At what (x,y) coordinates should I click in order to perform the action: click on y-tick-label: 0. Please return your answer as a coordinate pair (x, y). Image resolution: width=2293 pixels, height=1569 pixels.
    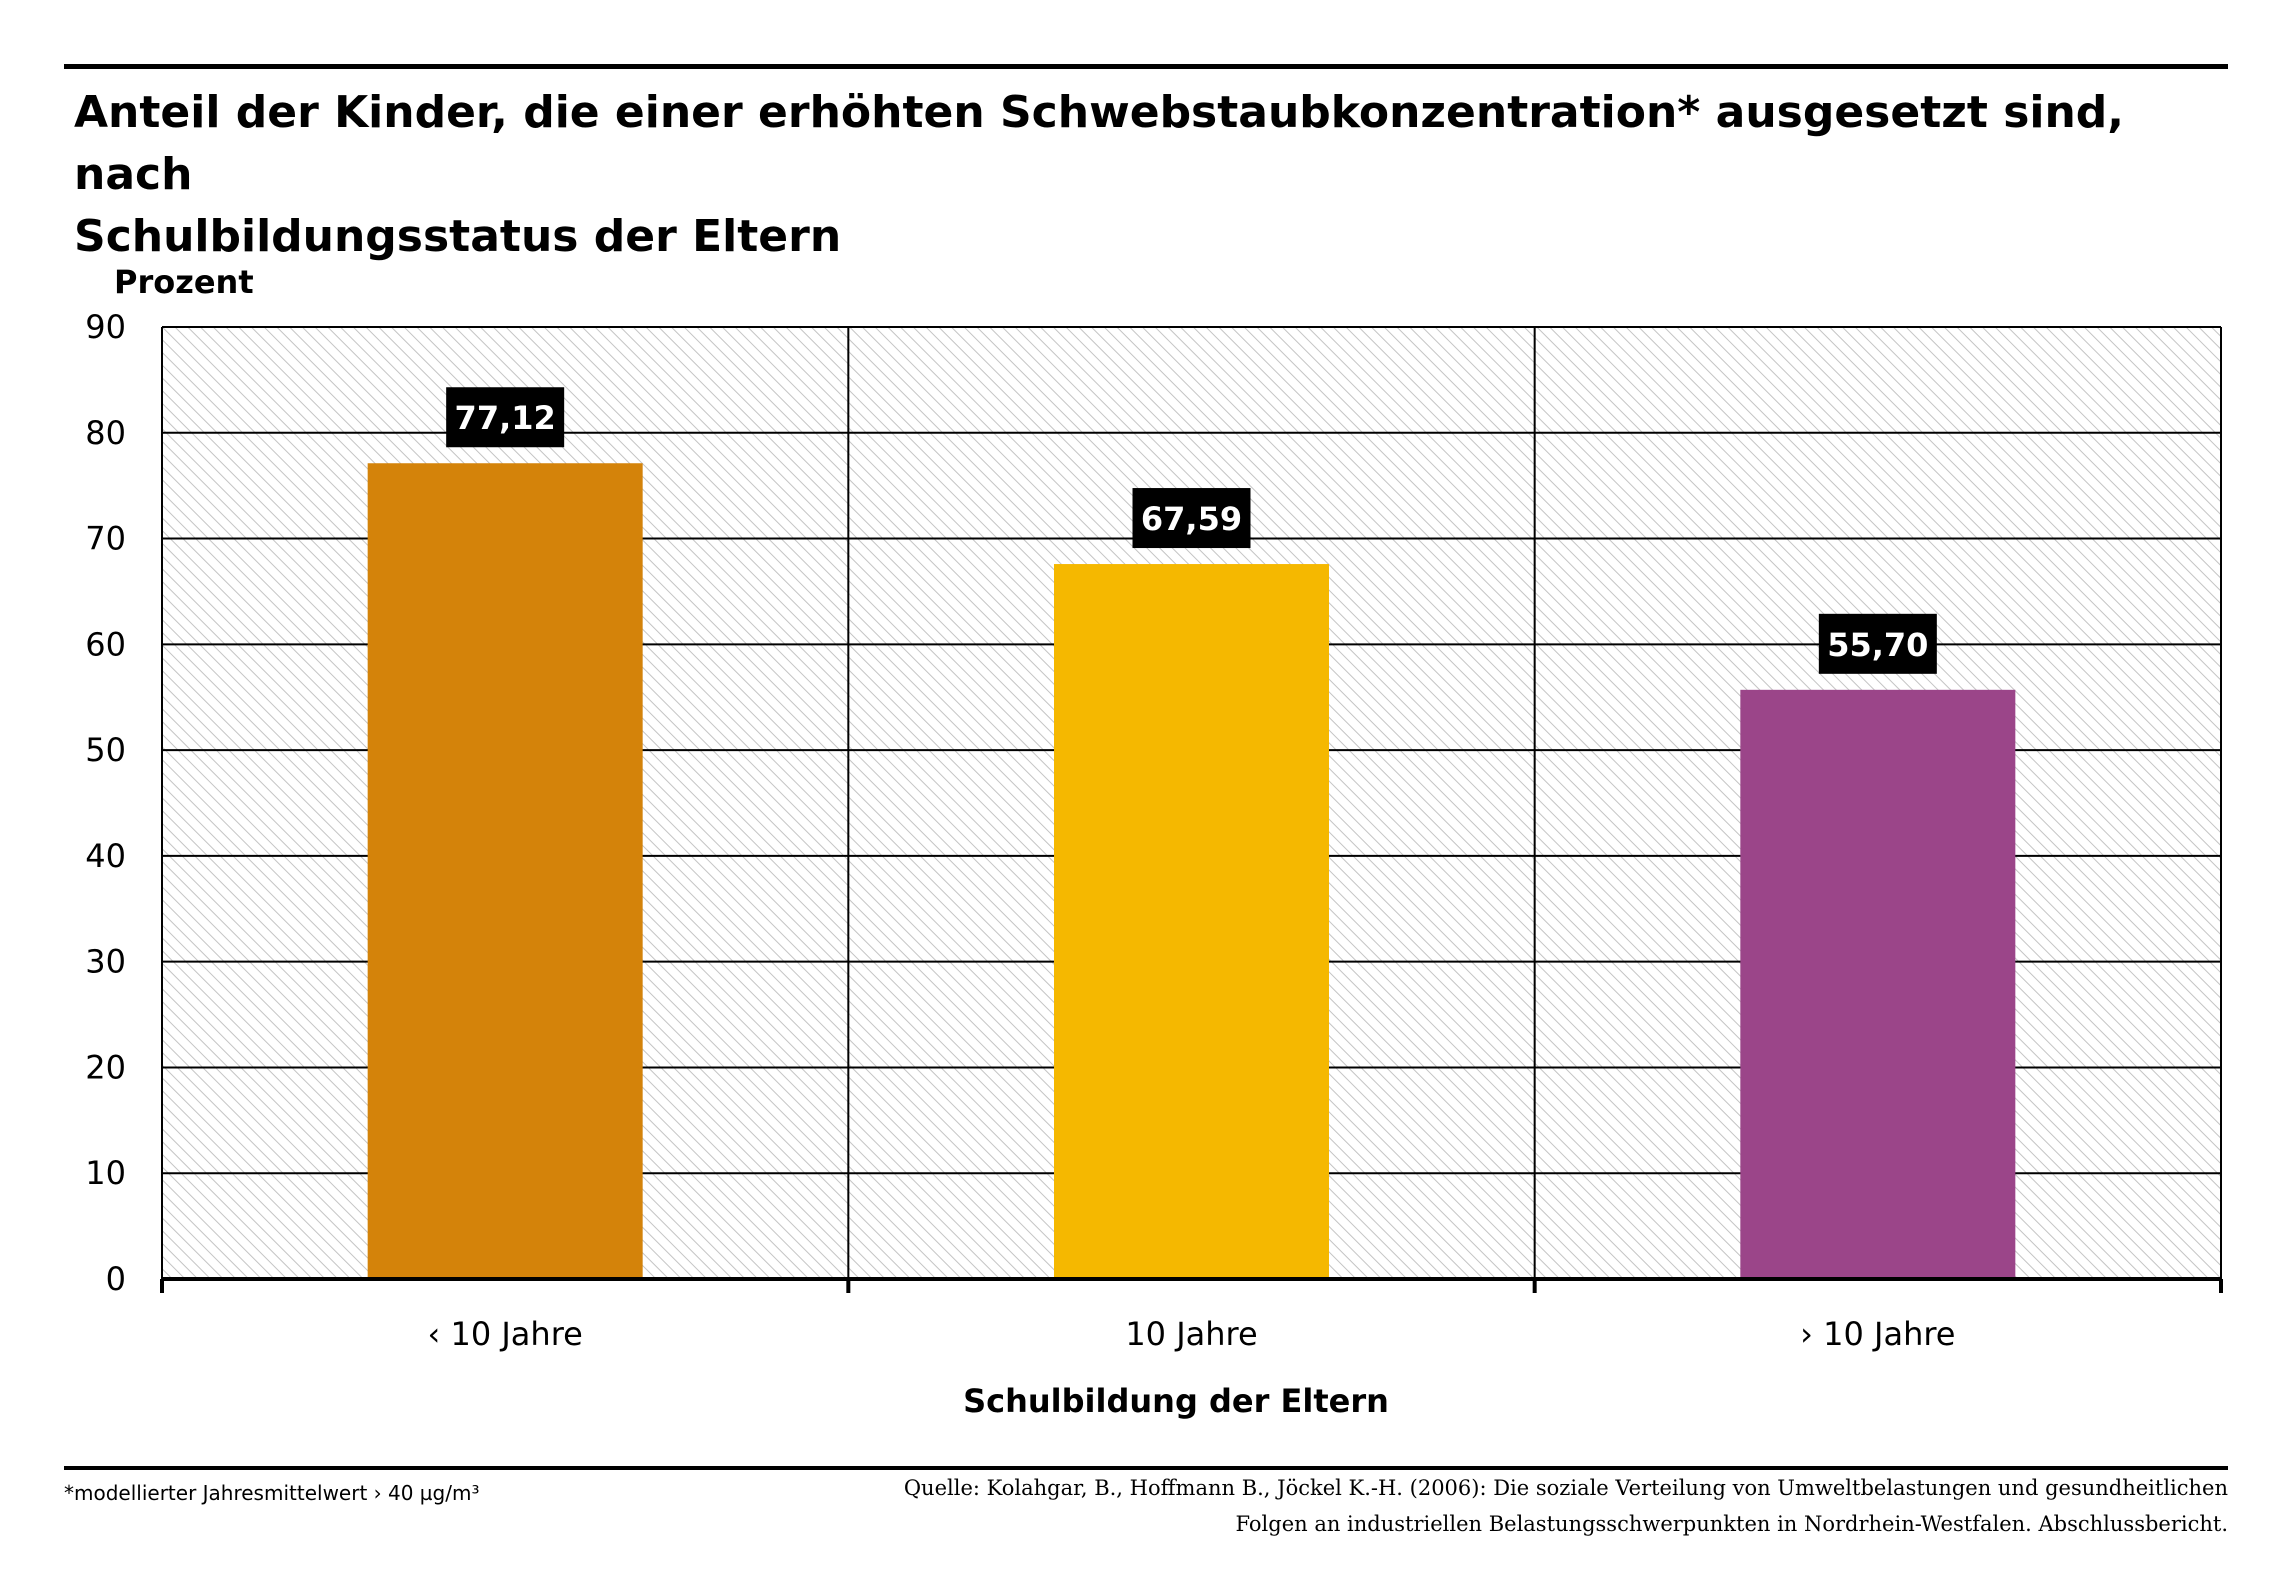
    Looking at the image, I should click on (116, 1279).